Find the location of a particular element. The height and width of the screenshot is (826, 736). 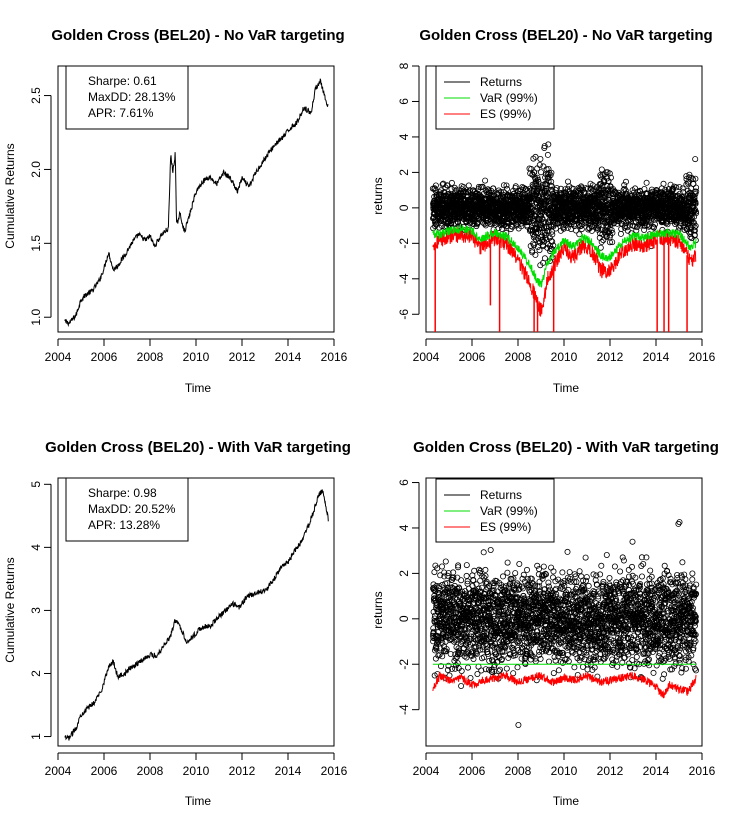

legend: Returns VaR (99%) ES (99%) is located at coordinates (495, 97).